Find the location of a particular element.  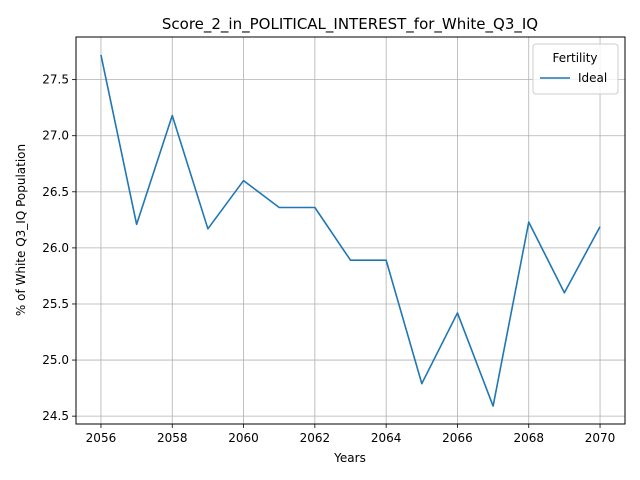

legend-label: Ideal is located at coordinates (592, 78).